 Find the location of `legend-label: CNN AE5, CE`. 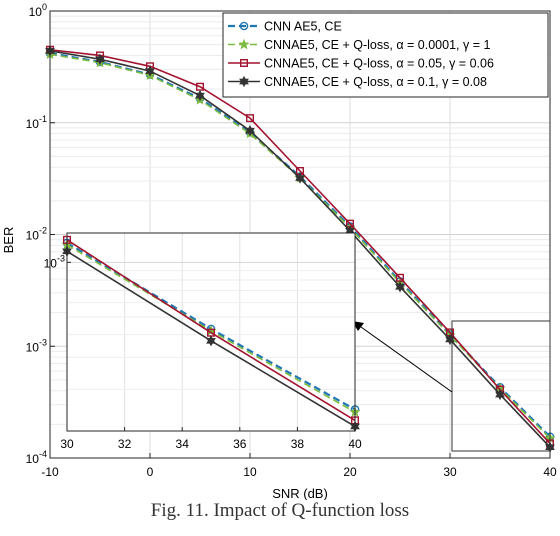

legend-label: CNN AE5, CE is located at coordinates (303, 27).